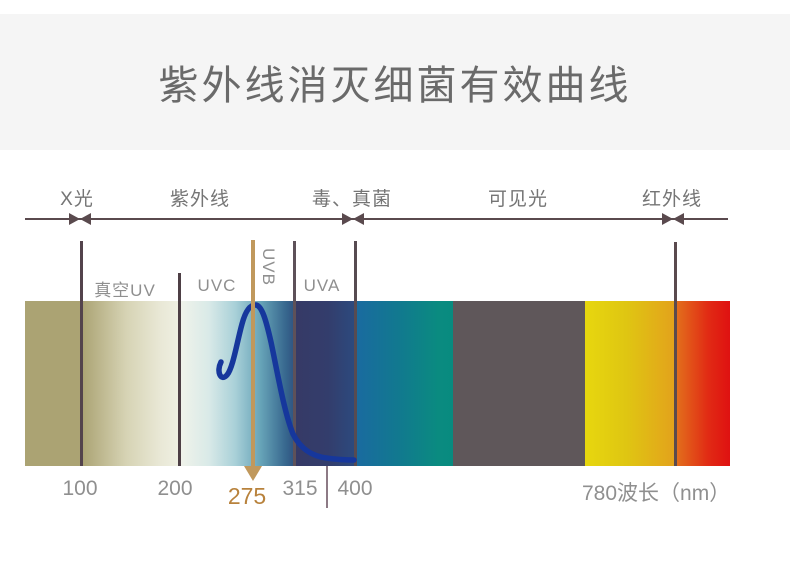  What do you see at coordinates (131, 383) in the screenshot?
I see `spectrum-segment-vacuum-uv` at bounding box center [131, 383].